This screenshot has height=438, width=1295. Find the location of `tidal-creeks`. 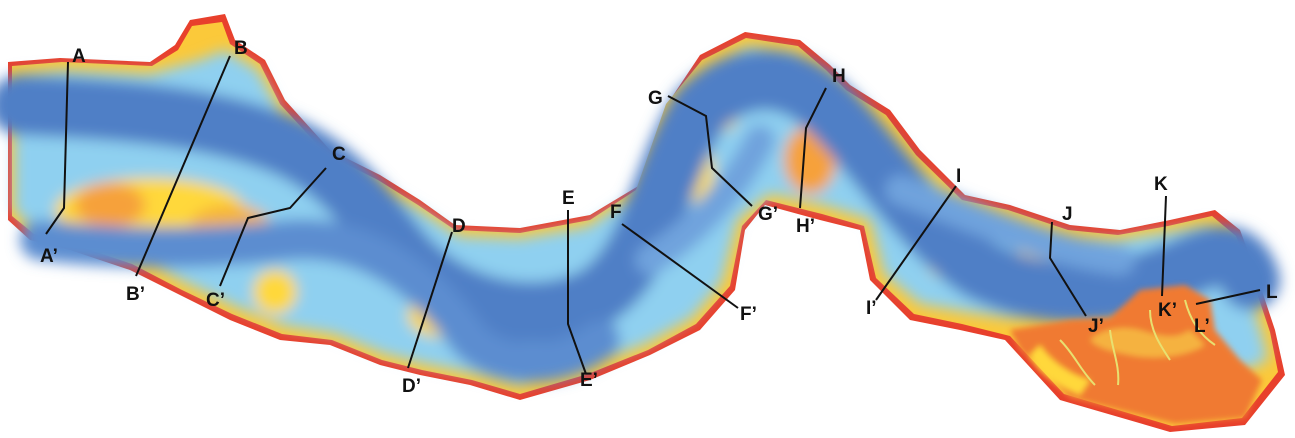

tidal-creeks is located at coordinates (1137, 342).